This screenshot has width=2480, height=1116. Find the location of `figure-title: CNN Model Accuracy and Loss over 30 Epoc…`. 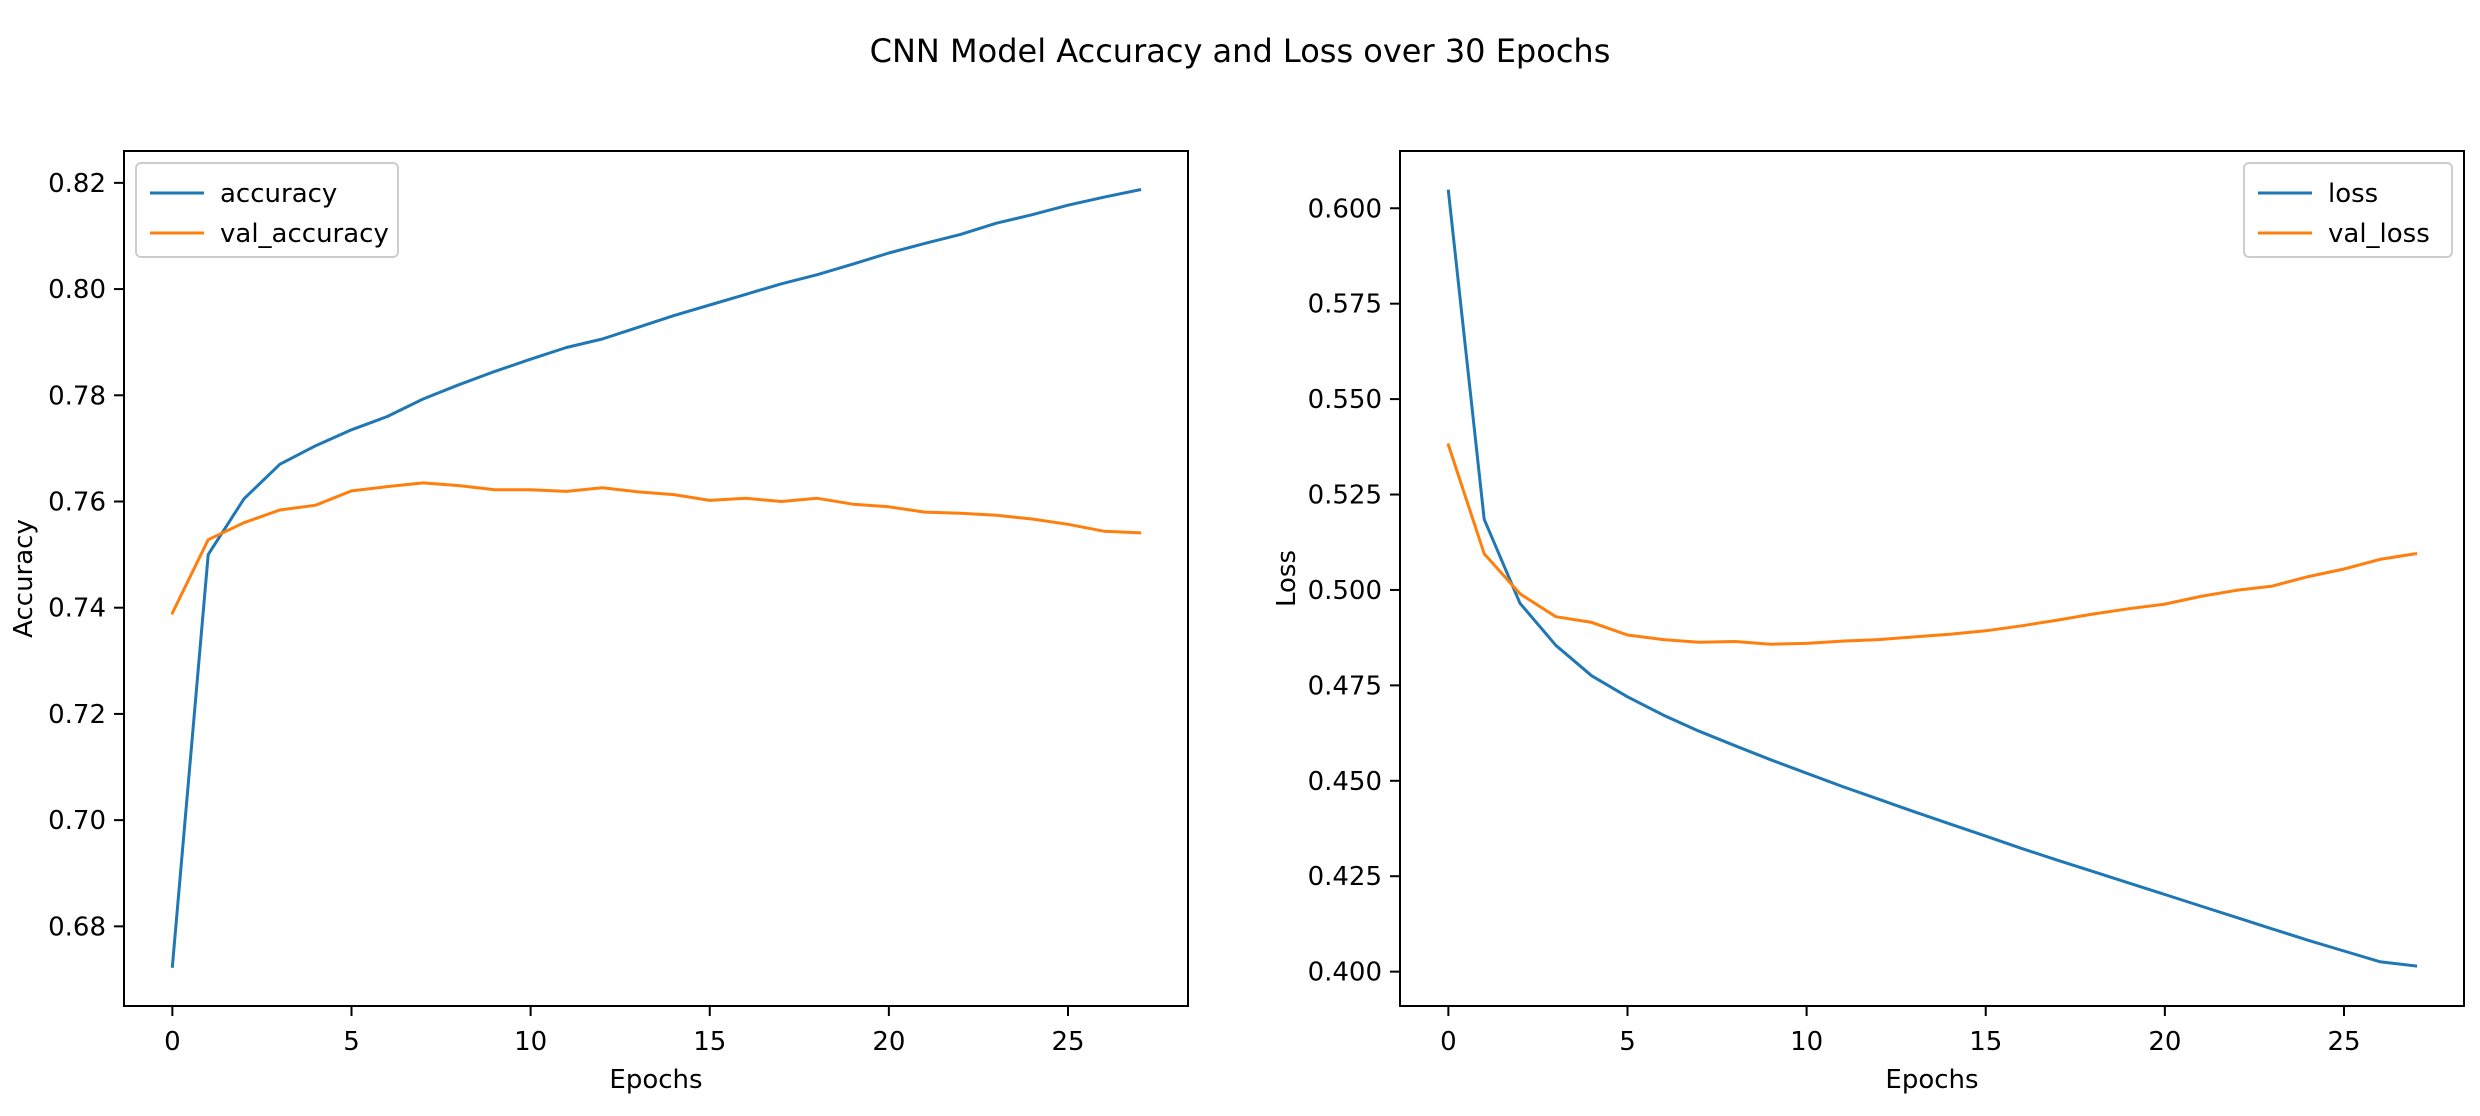

figure-title: CNN Model Accuracy and Loss over 30 Epoc… is located at coordinates (1240, 51).